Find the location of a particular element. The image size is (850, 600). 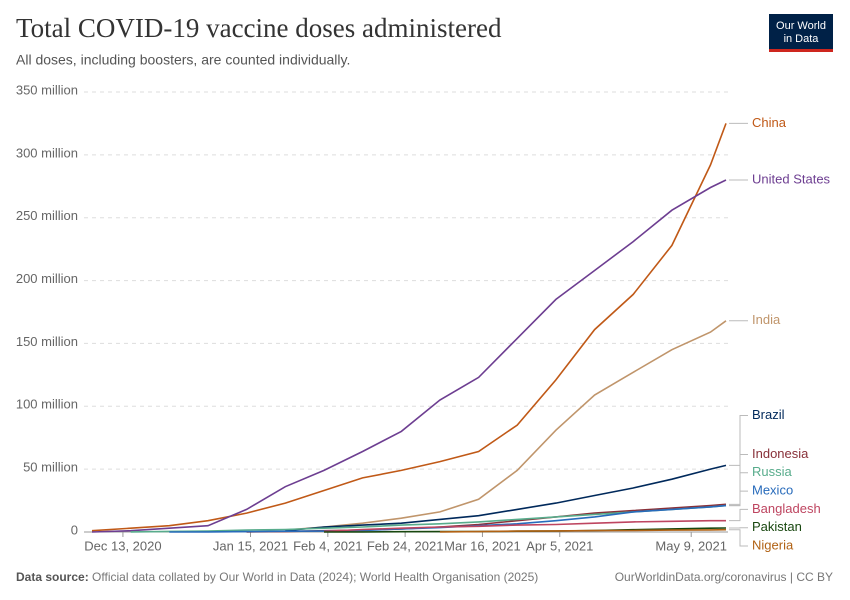

x-tick-label: Feb 4, 2021 is located at coordinates (327, 545).